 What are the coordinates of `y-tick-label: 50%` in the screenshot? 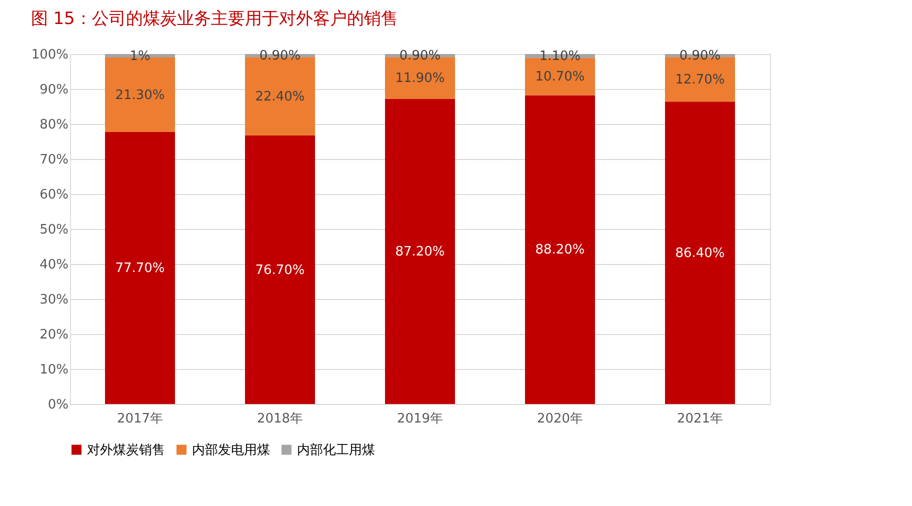 It's located at (54, 230).